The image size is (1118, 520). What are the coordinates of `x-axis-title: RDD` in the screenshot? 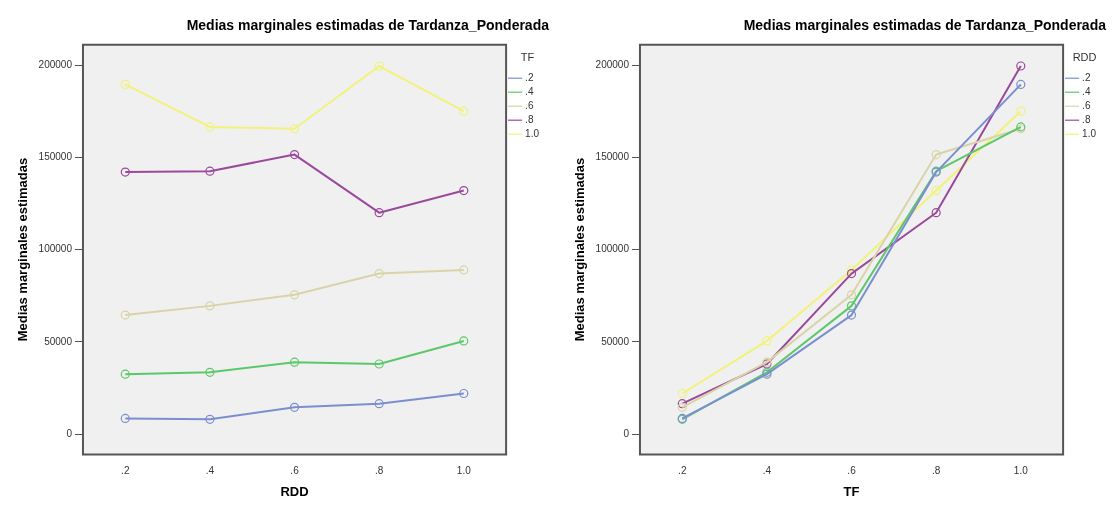 It's located at (294, 491).